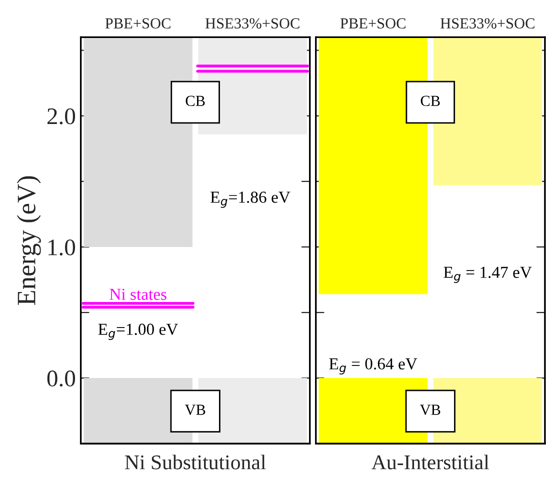 Image resolution: width=546 pixels, height=477 pixels. Describe the element at coordinates (61, 116) in the screenshot. I see `y-tick-label: 2.0` at that location.